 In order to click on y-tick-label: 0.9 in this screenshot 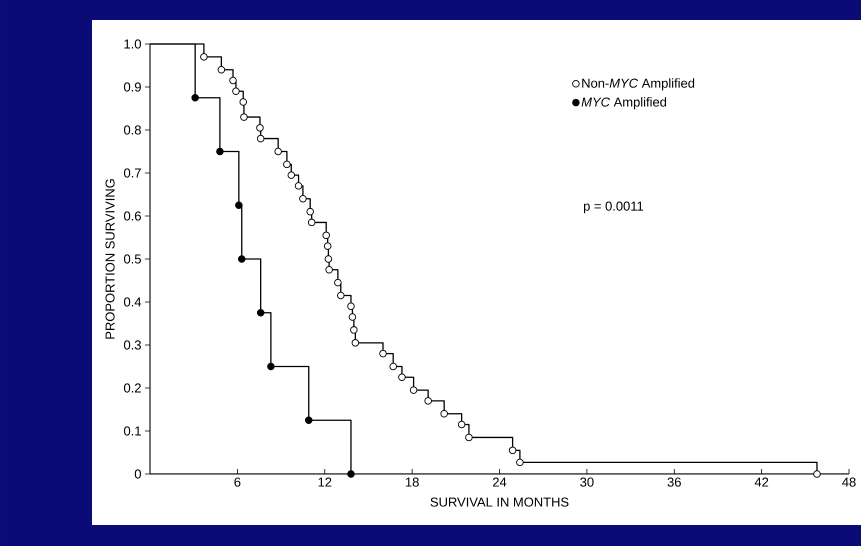, I will do `click(132, 87)`.